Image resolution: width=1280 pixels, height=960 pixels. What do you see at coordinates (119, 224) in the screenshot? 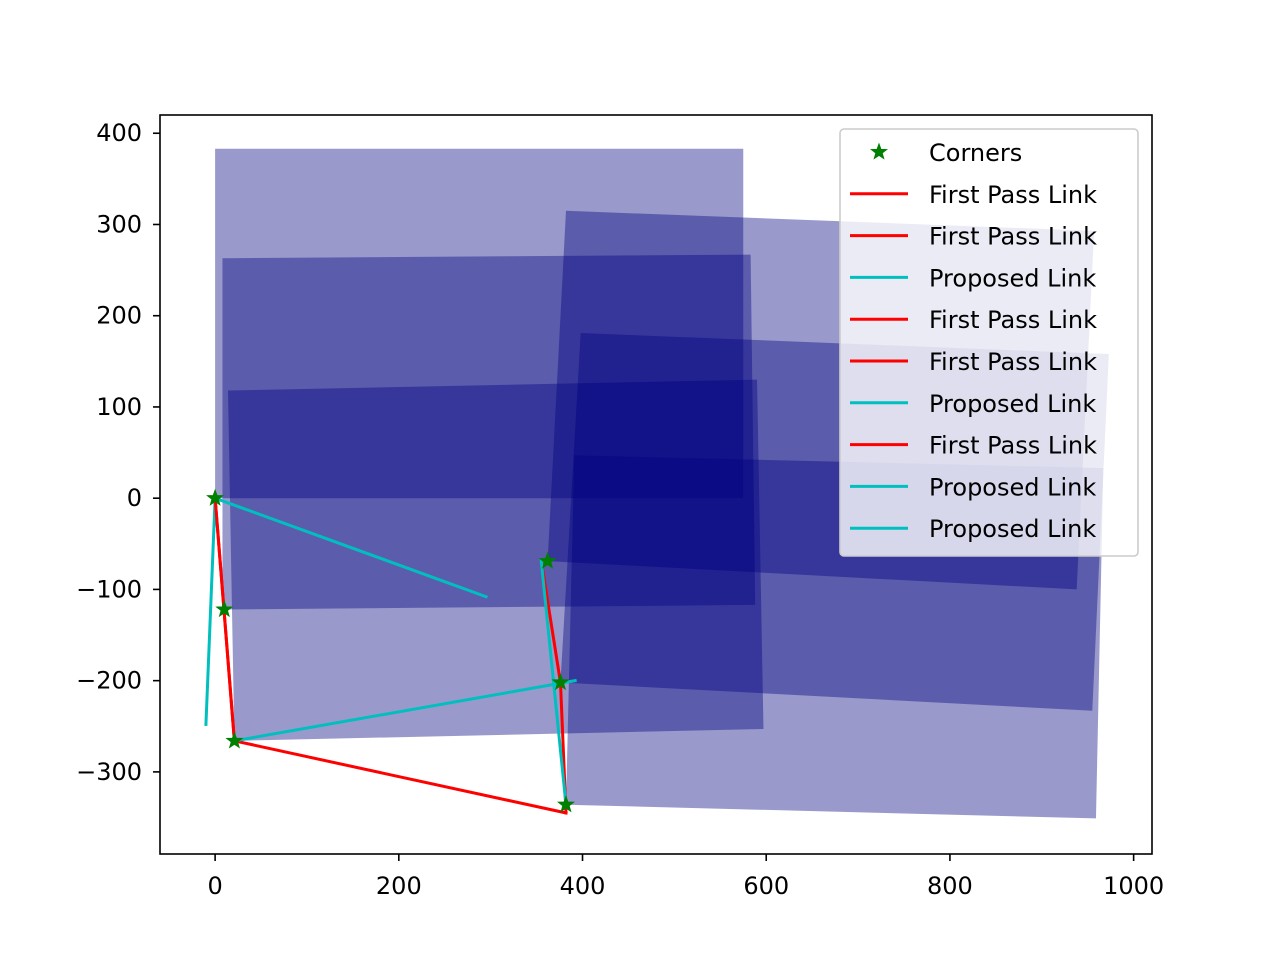
I see `y-tick-label: 300` at bounding box center [119, 224].